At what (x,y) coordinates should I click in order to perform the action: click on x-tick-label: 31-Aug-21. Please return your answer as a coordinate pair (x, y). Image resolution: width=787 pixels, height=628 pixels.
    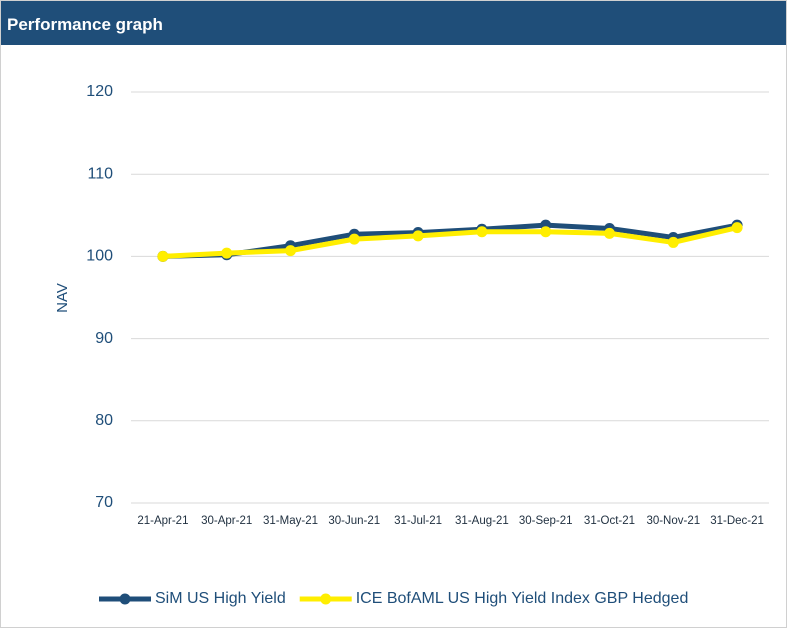
    Looking at the image, I should click on (482, 521).